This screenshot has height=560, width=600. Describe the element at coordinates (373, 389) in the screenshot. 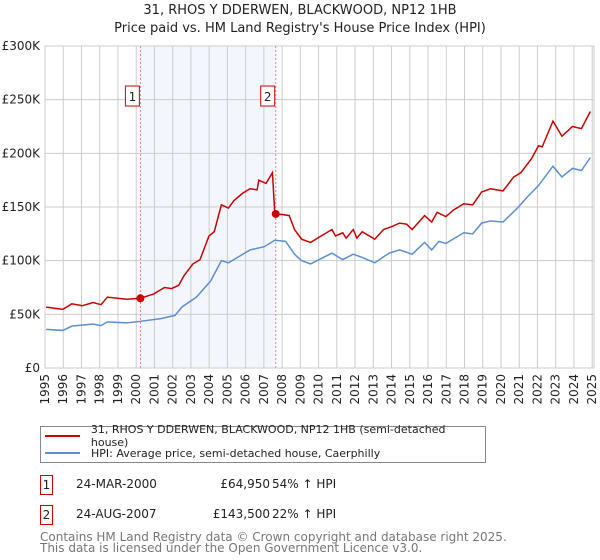

I see `x-tick-label: 2013` at that location.